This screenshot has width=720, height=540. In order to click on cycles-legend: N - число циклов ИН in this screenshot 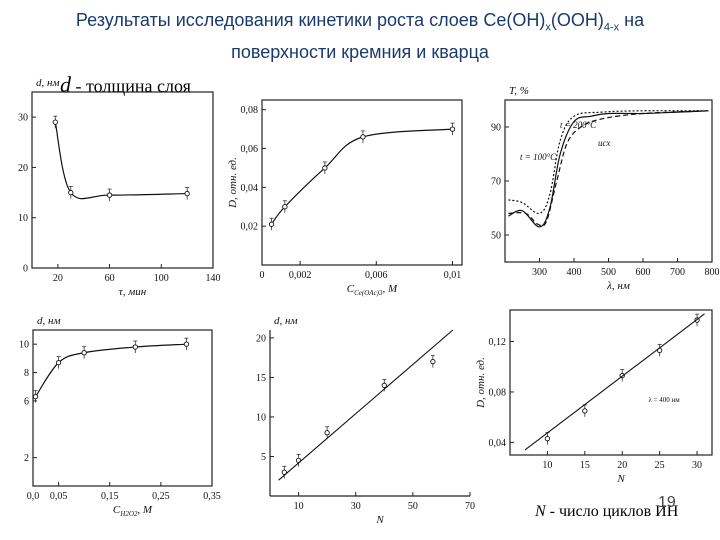, I will do `click(606, 512)`.